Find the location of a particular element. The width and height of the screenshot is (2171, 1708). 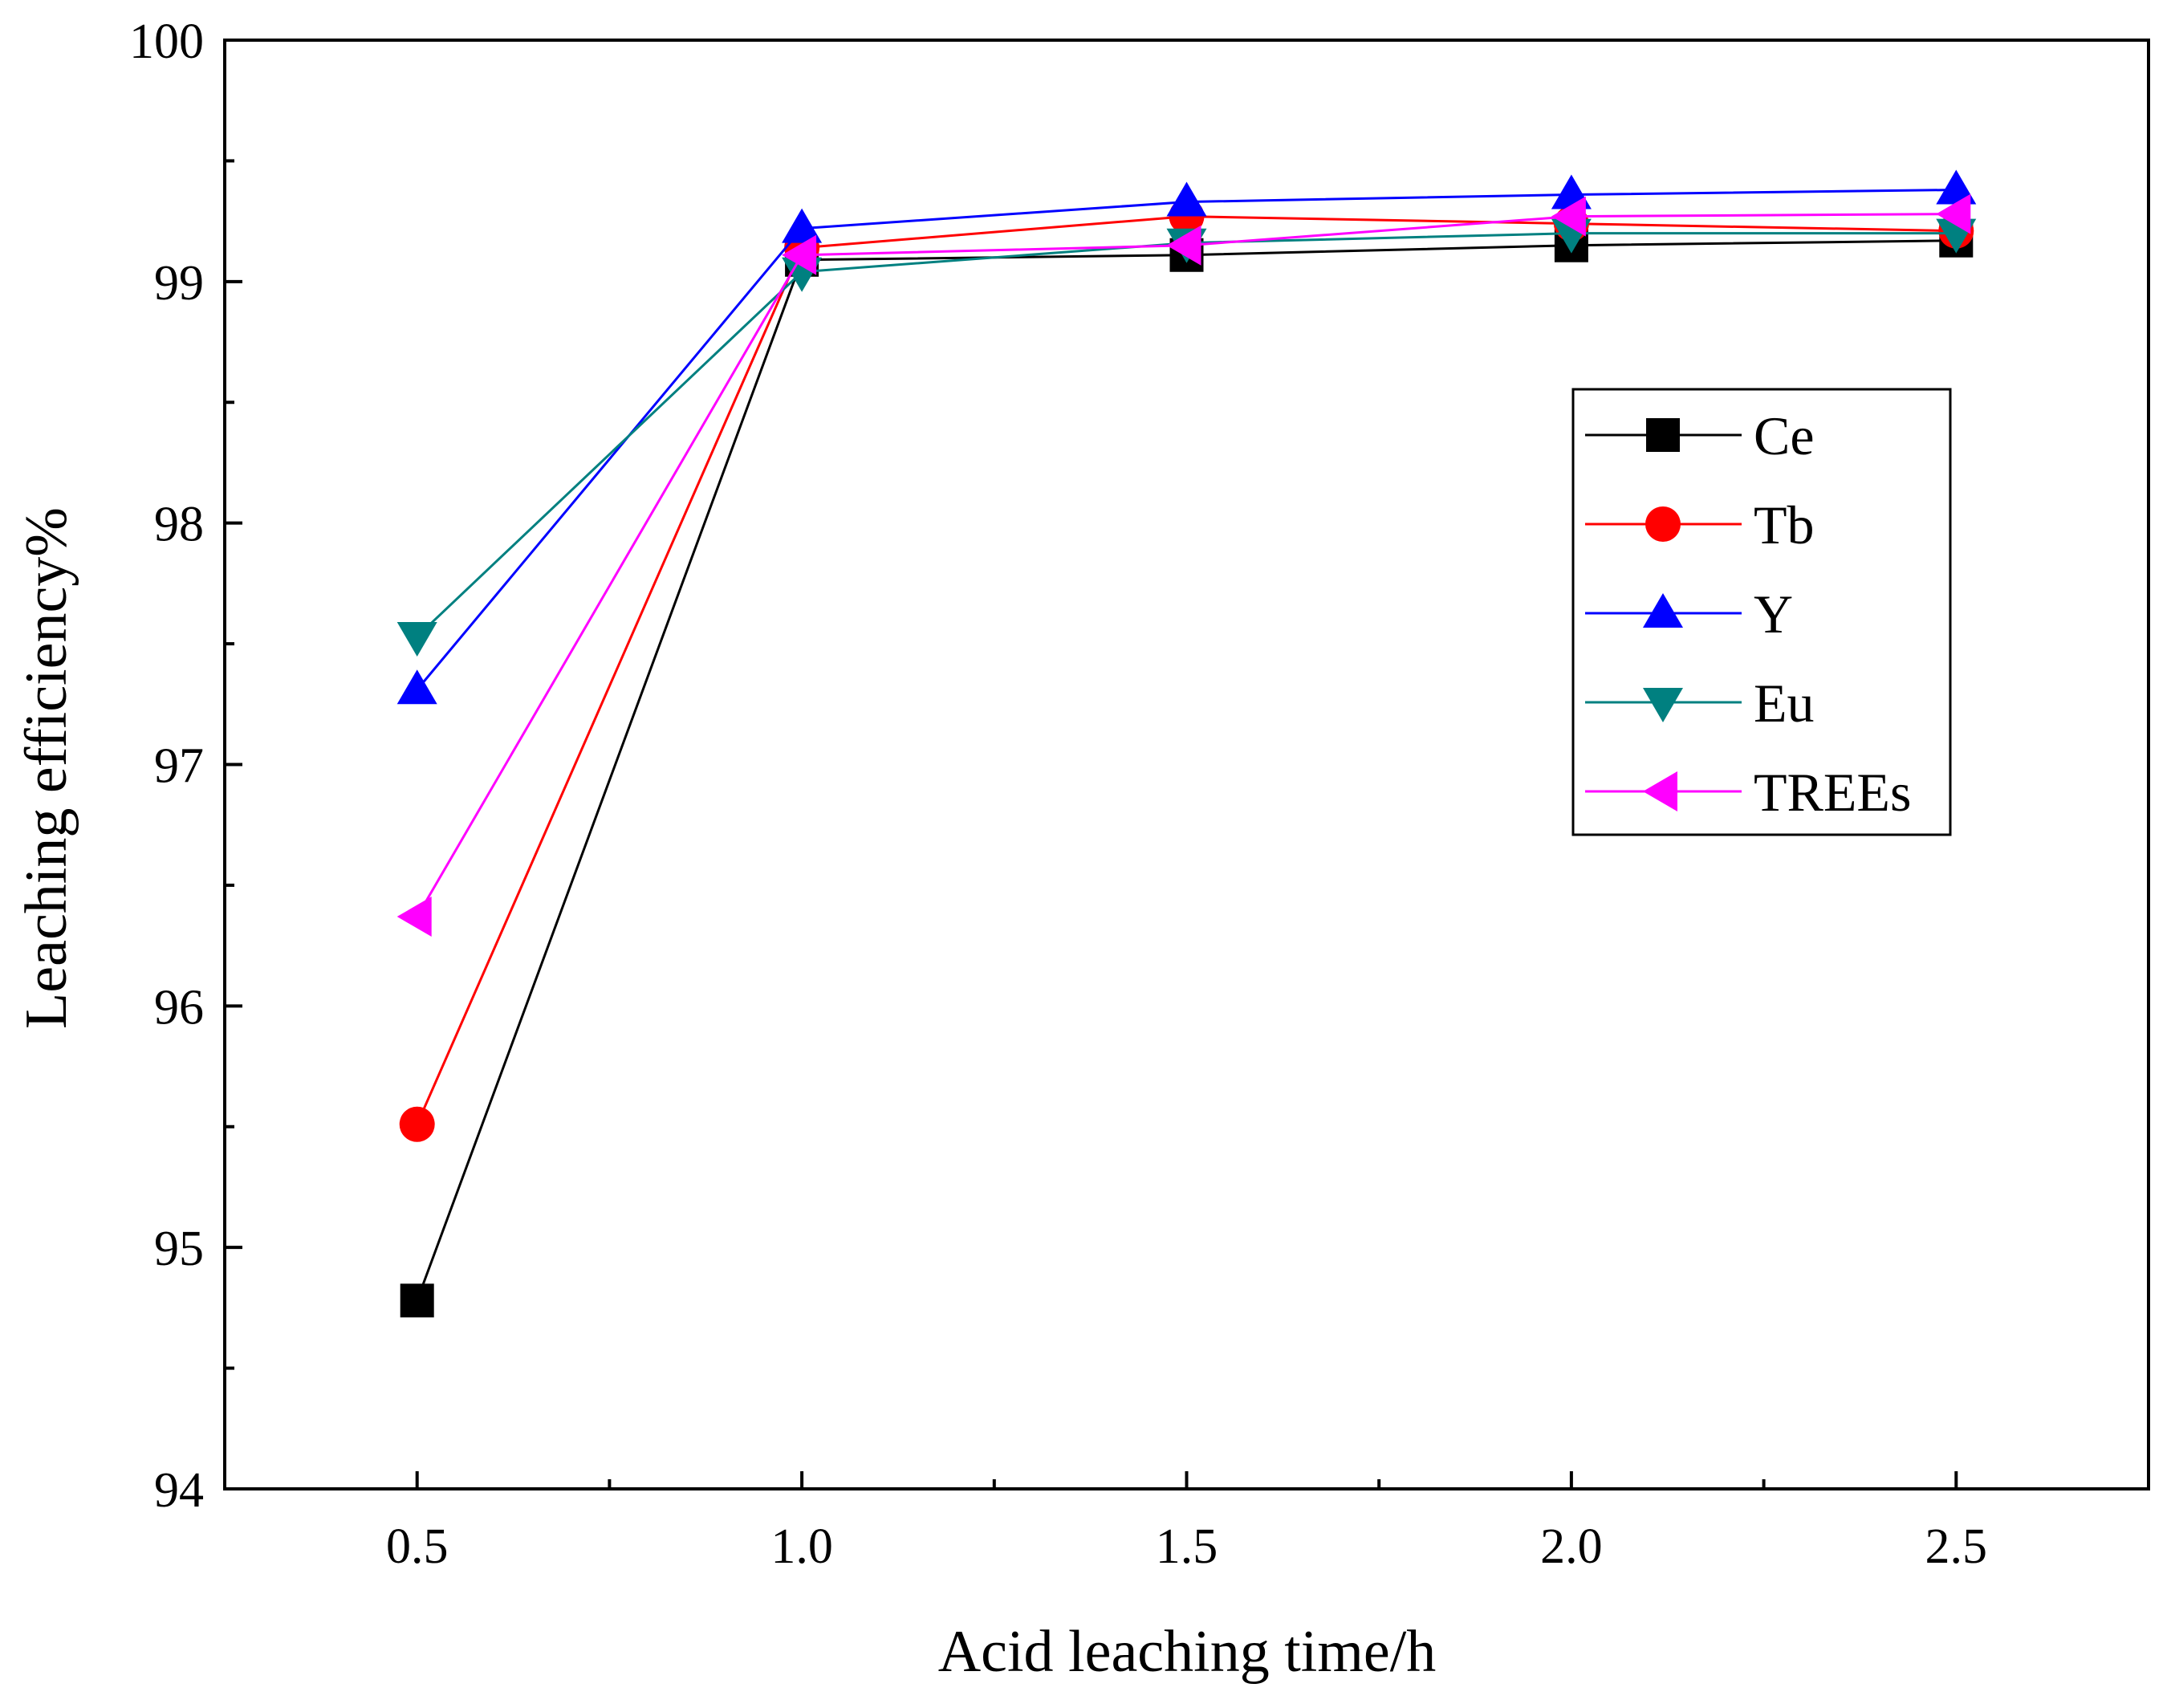

y-tick-label: 99 is located at coordinates (179, 284).